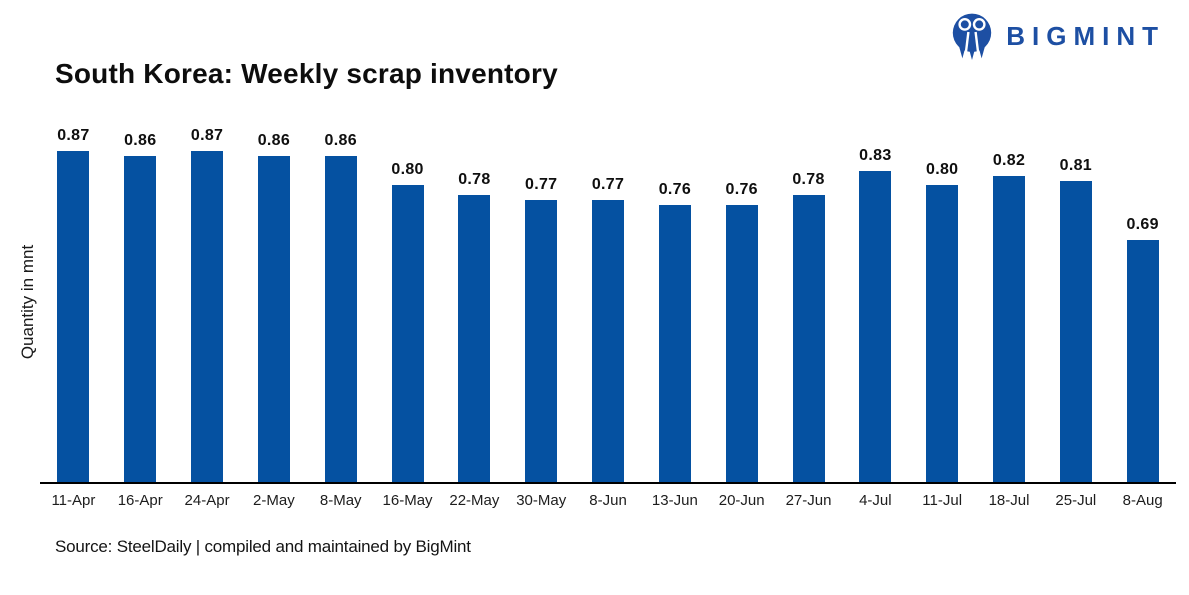 The image size is (1189, 595). Describe the element at coordinates (608, 500) in the screenshot. I see `x-tick-label: 8-Jun` at that location.